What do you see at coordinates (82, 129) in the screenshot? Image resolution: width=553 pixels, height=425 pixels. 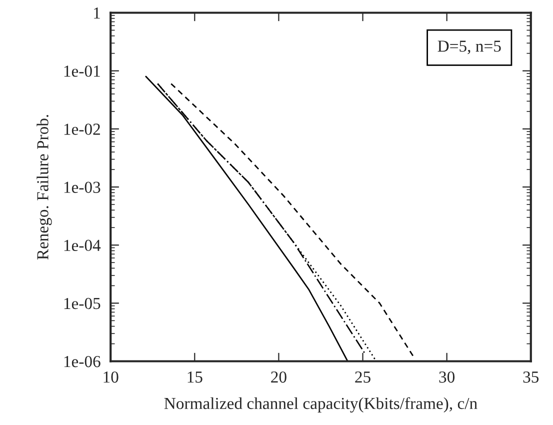 I see `y-tick-label: 1e-02` at bounding box center [82, 129].